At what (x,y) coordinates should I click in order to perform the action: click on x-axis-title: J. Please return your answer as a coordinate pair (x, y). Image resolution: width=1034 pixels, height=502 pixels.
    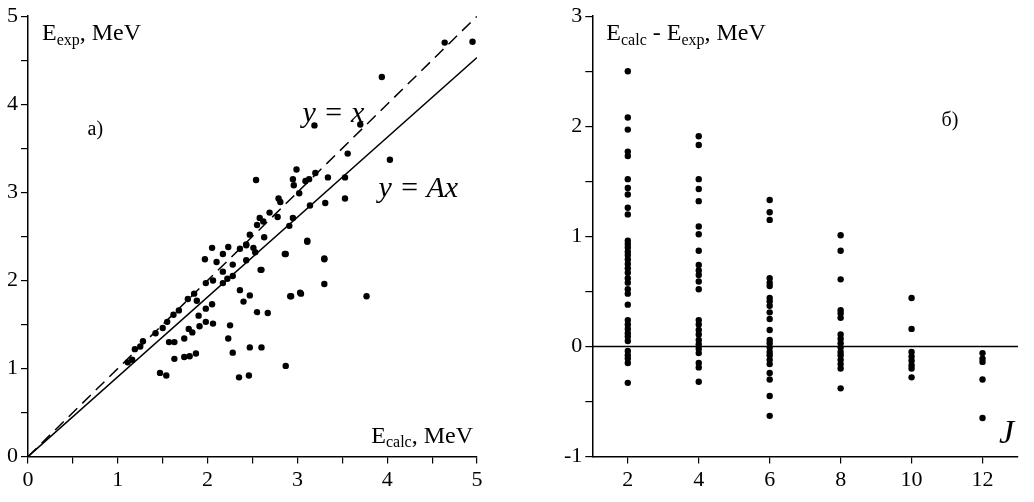
    Looking at the image, I should click on (1007, 431).